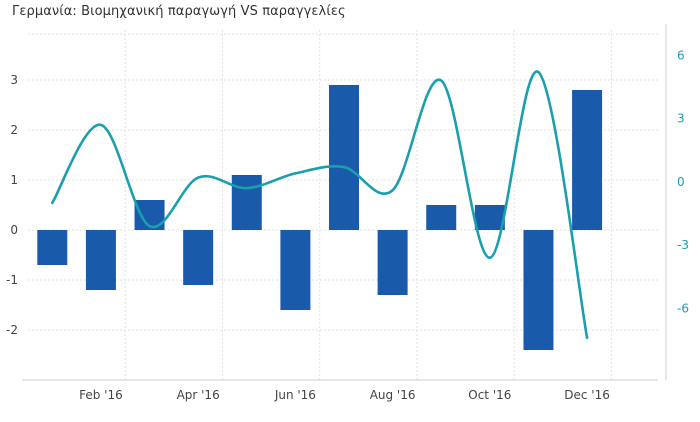 Image resolution: width=700 pixels, height=422 pixels. Describe the element at coordinates (683, 308) in the screenshot. I see `y-right-tick-label: -6` at that location.